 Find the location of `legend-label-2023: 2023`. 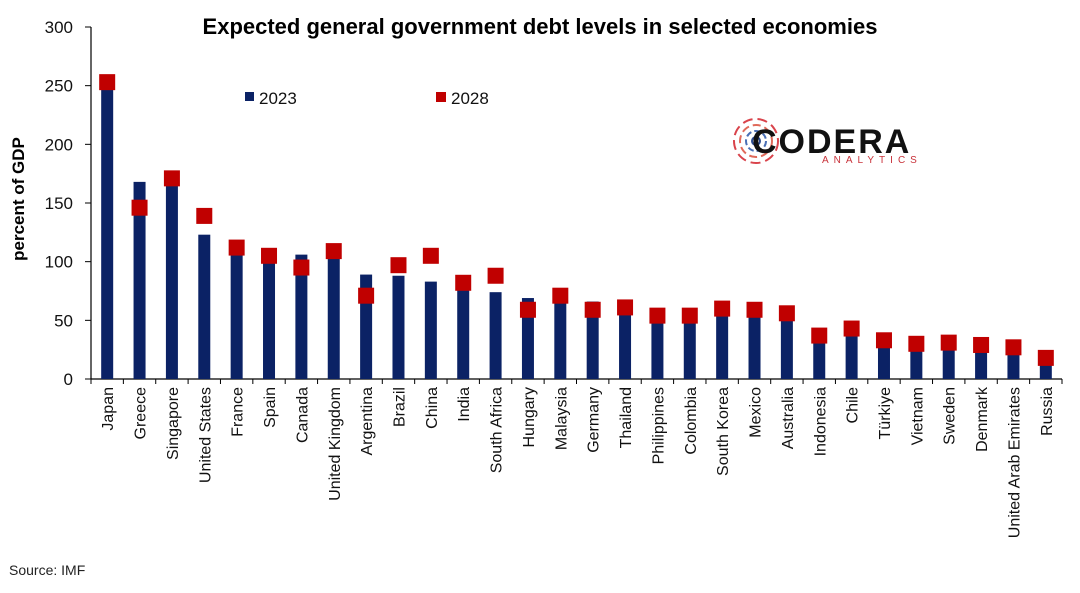

legend-label-2023: 2023 is located at coordinates (278, 98).